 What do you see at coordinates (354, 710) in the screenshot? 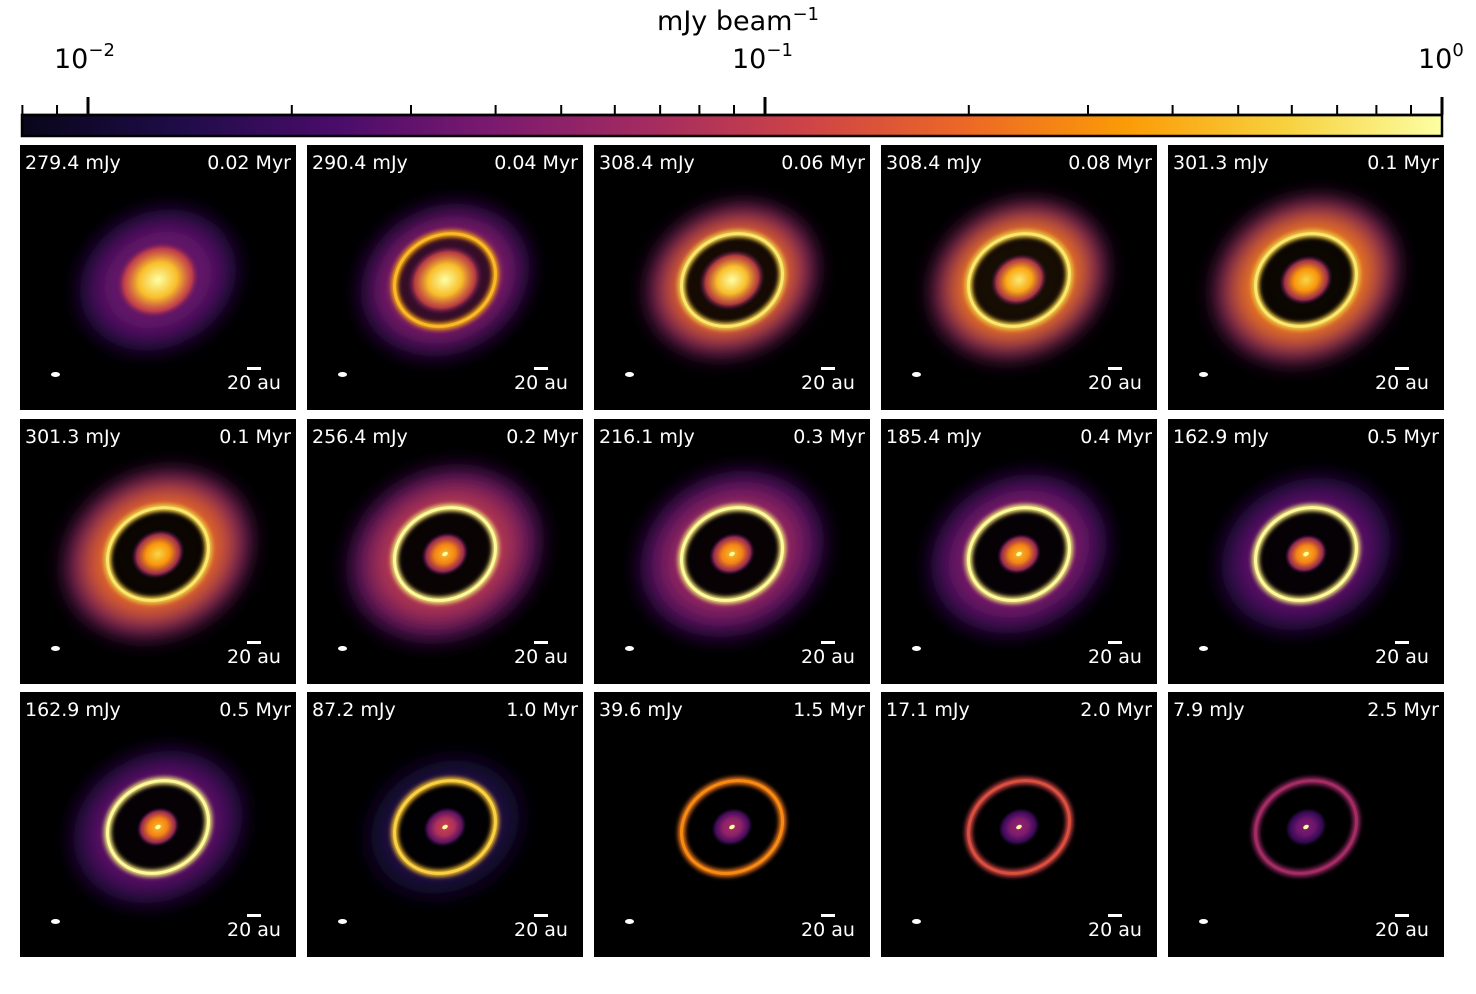
I see `flux-label: 87.2 mJy` at bounding box center [354, 710].